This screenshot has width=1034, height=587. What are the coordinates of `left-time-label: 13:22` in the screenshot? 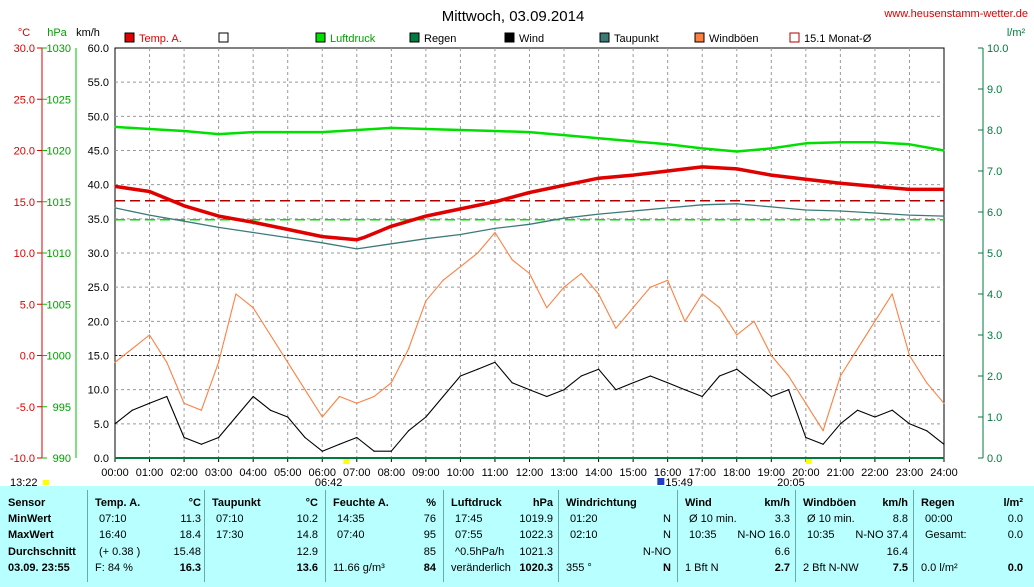 It's located at (24, 481).